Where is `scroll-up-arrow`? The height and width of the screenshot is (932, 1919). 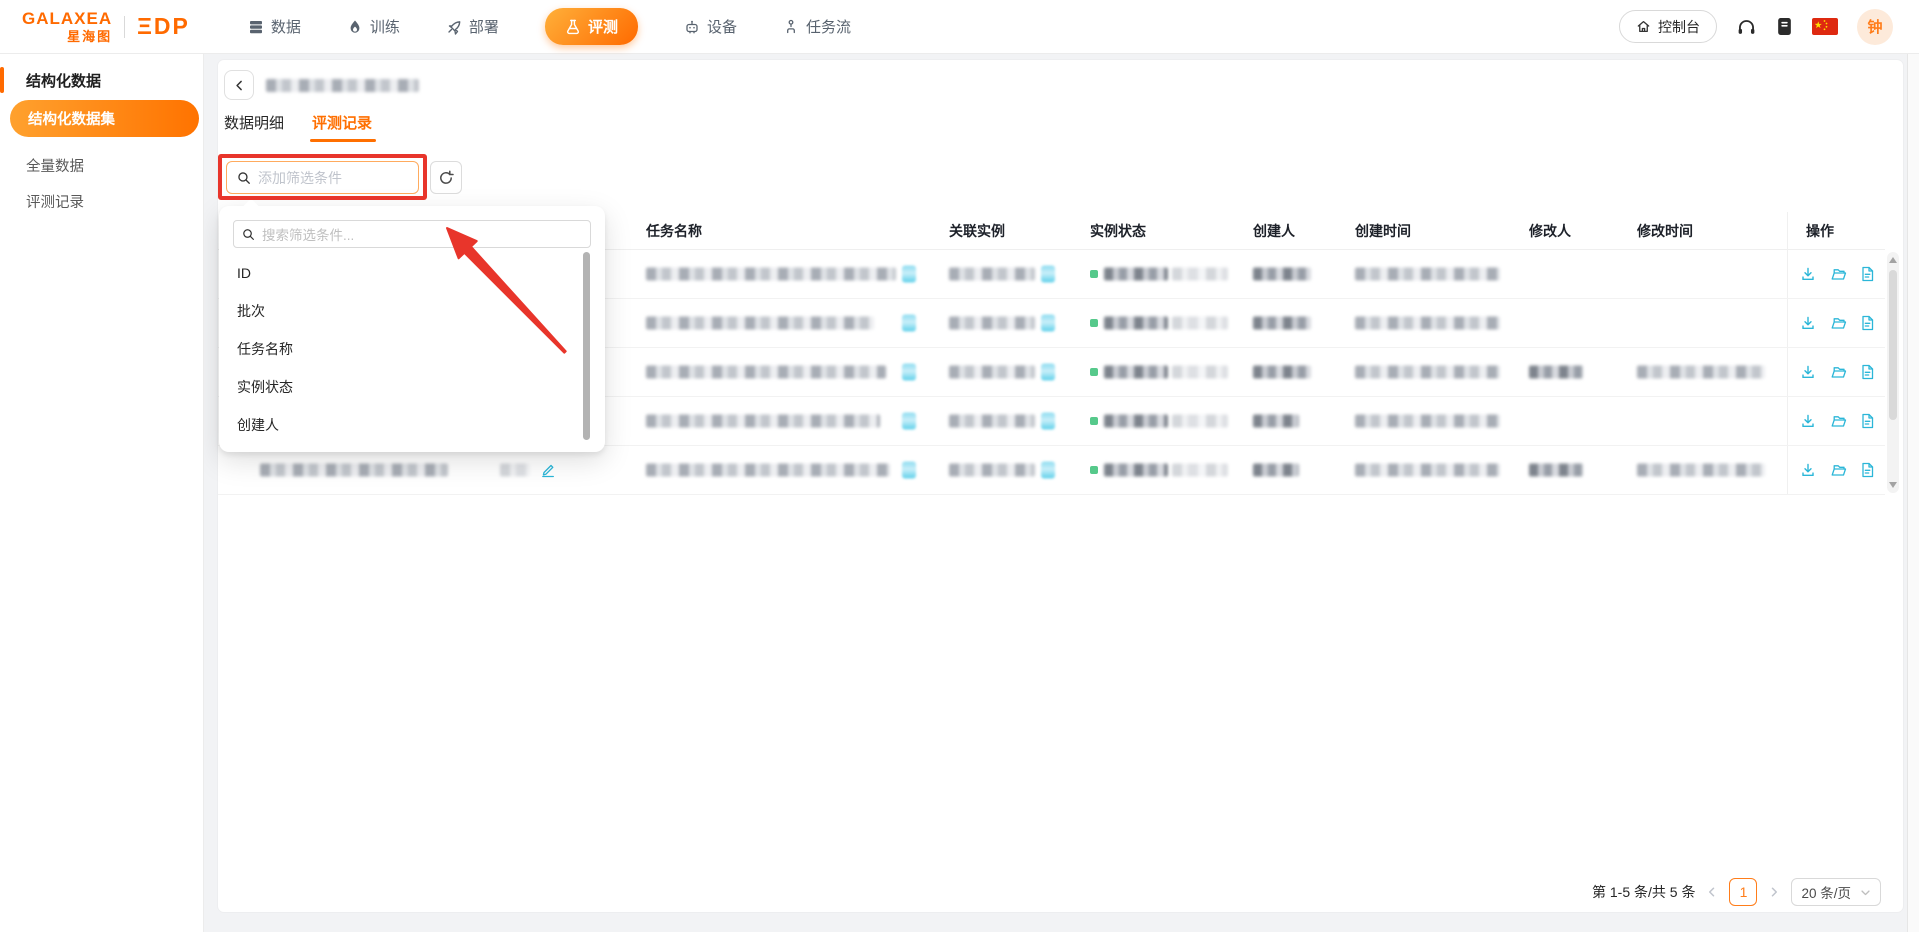
scroll-up-arrow is located at coordinates (1893, 260).